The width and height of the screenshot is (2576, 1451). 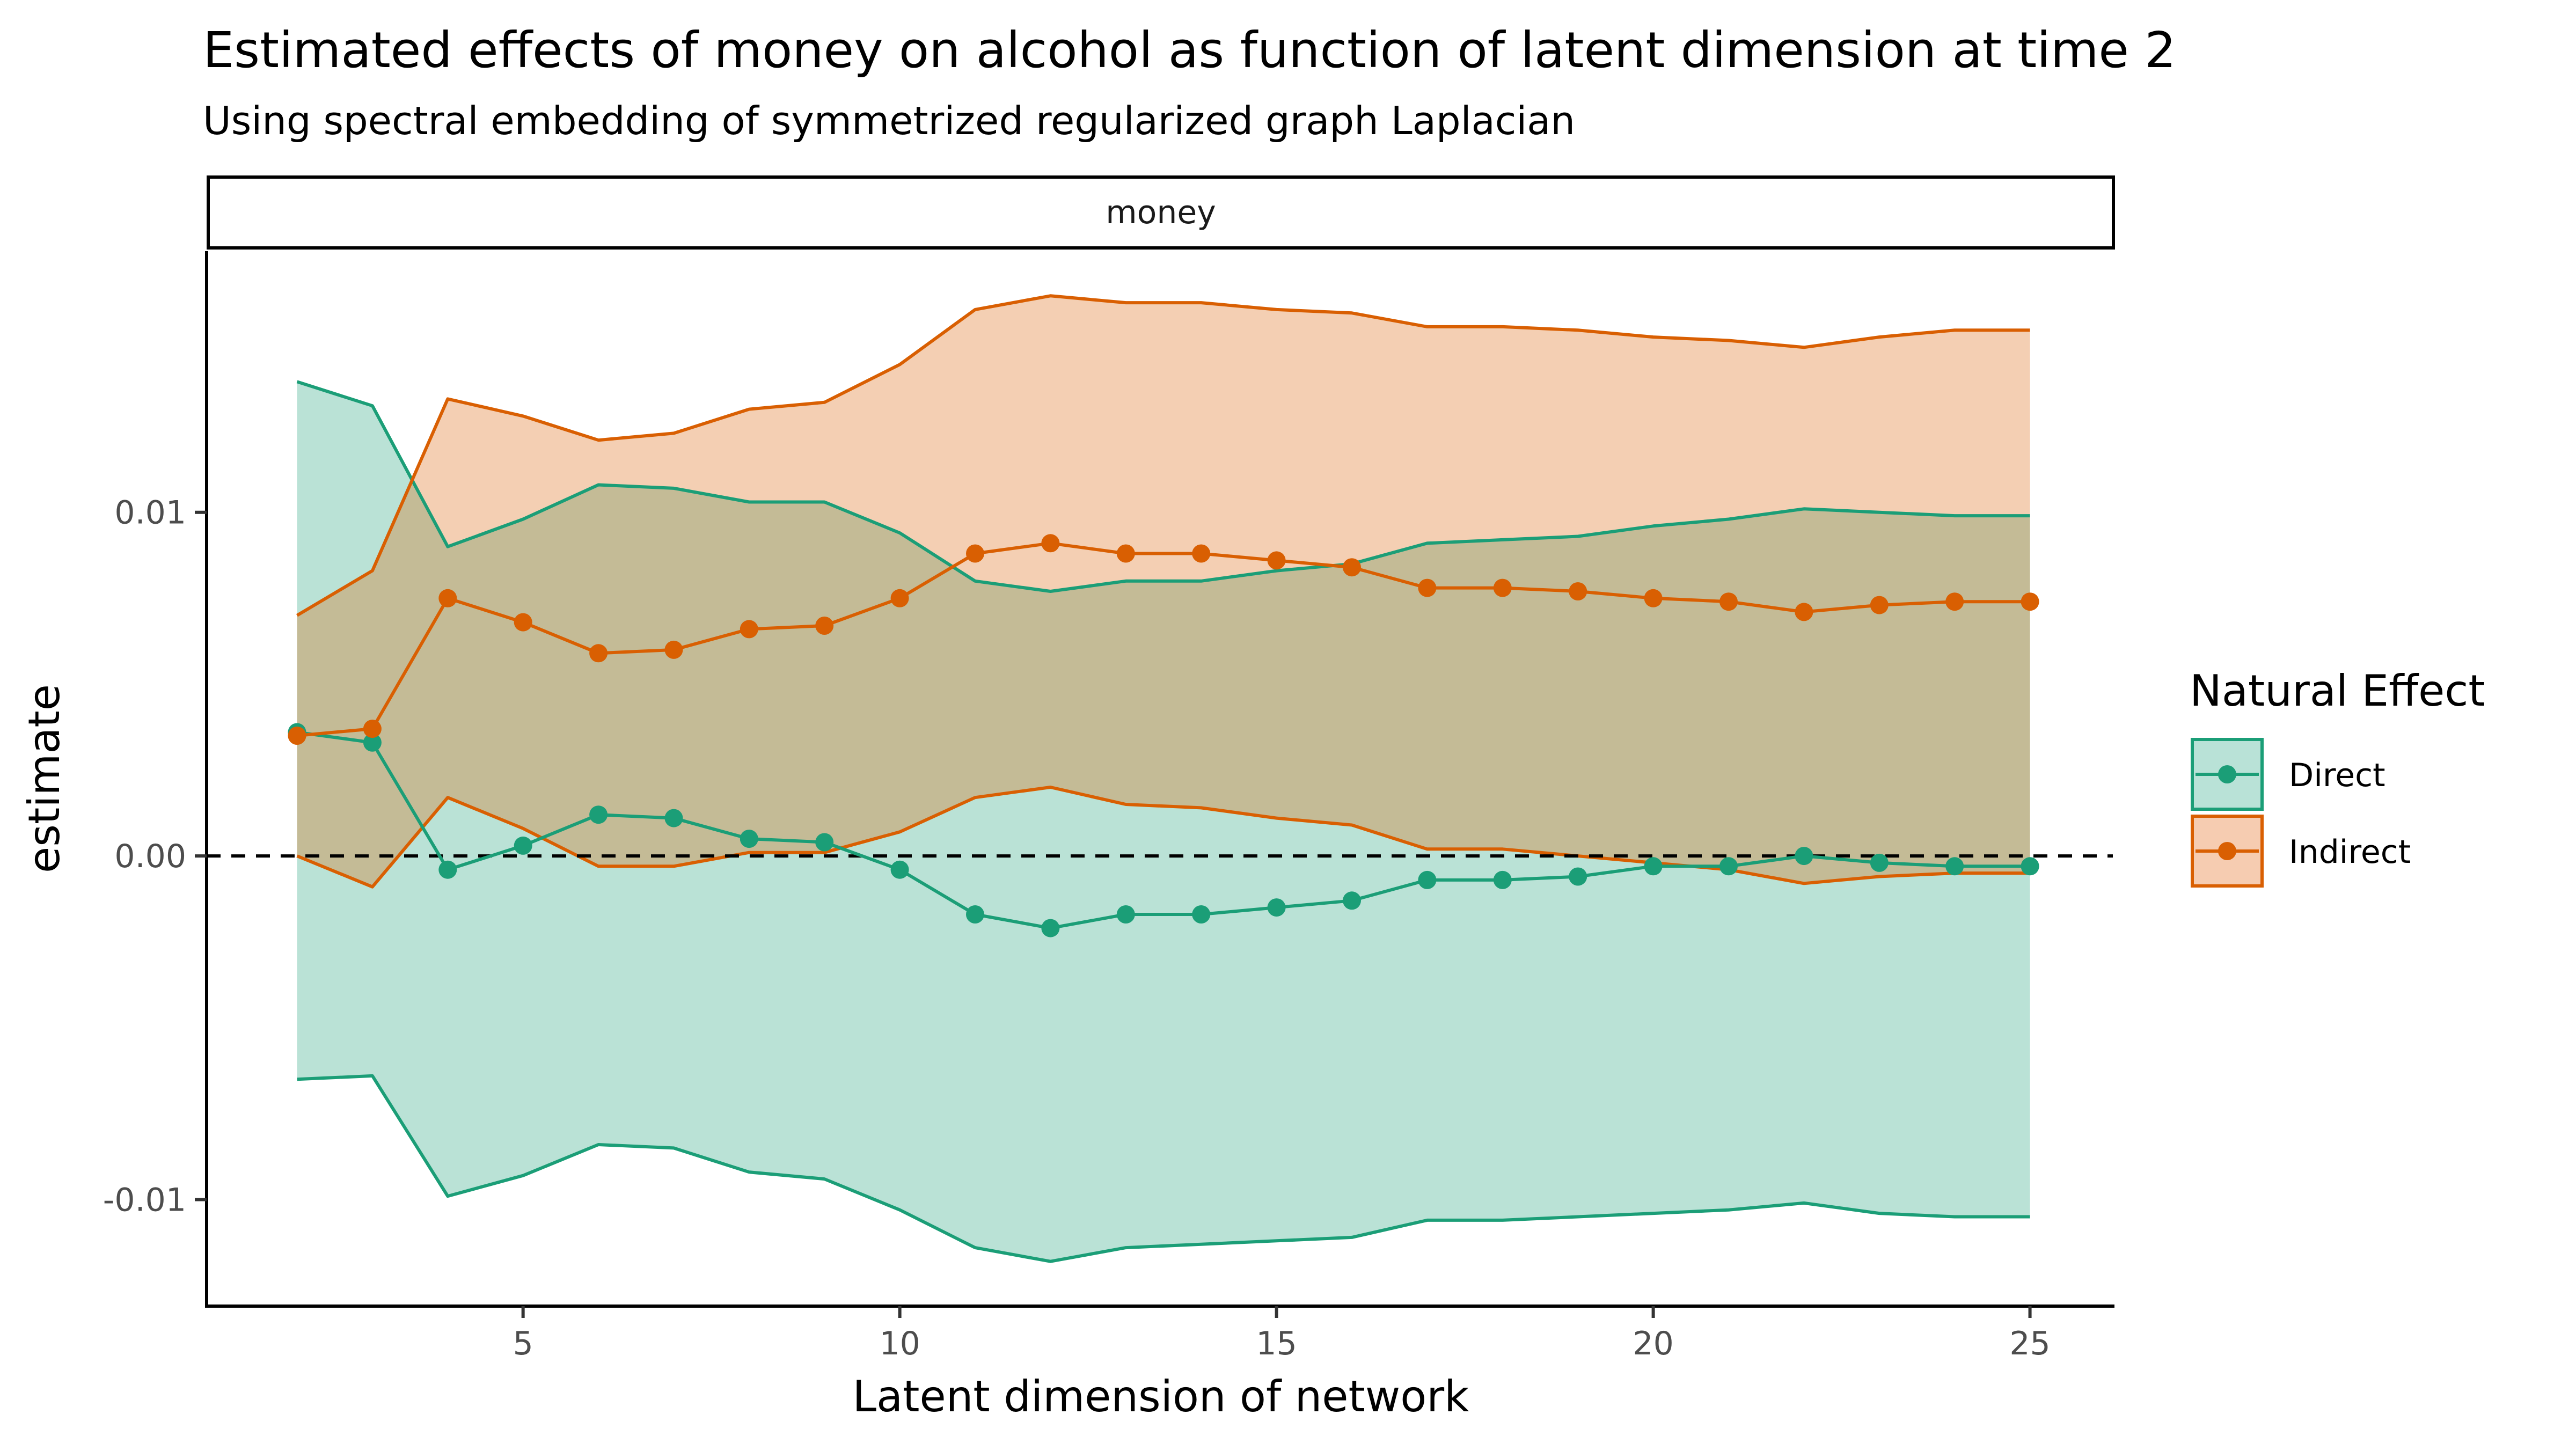 What do you see at coordinates (150, 857) in the screenshot?
I see `y-tick-label-1: 0.00` at bounding box center [150, 857].